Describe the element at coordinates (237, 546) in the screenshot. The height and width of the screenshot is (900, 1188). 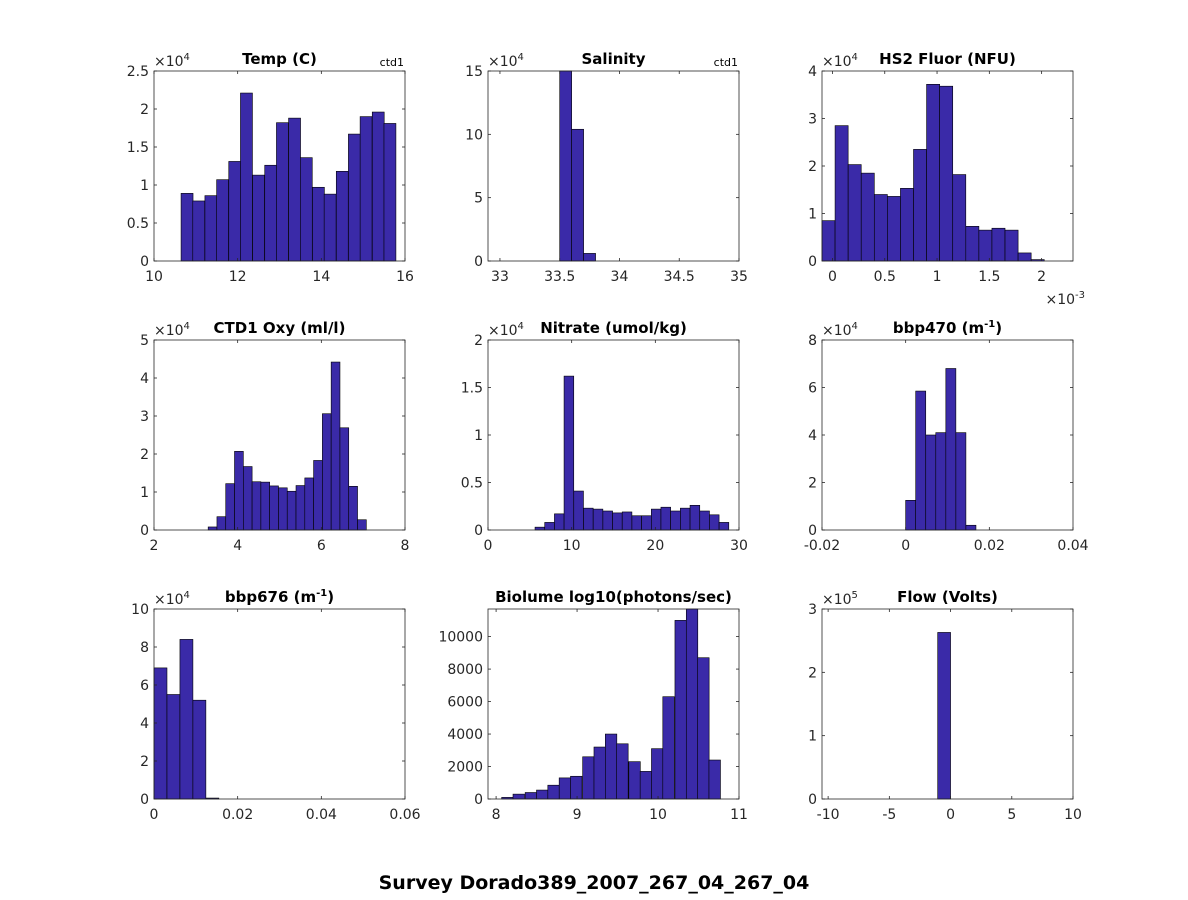
I see `x-tick-label: 4` at that location.